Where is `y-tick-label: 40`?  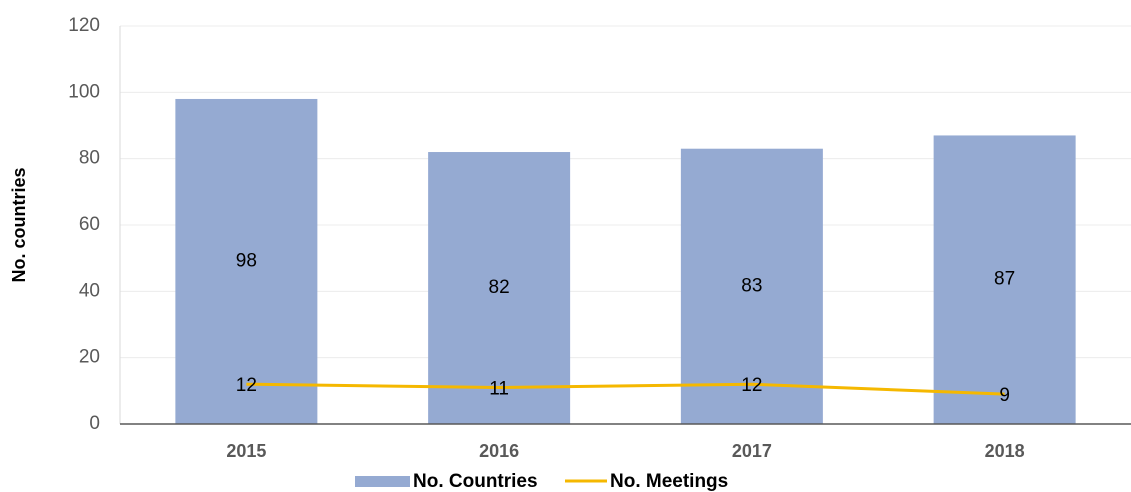
y-tick-label: 40 is located at coordinates (89, 290).